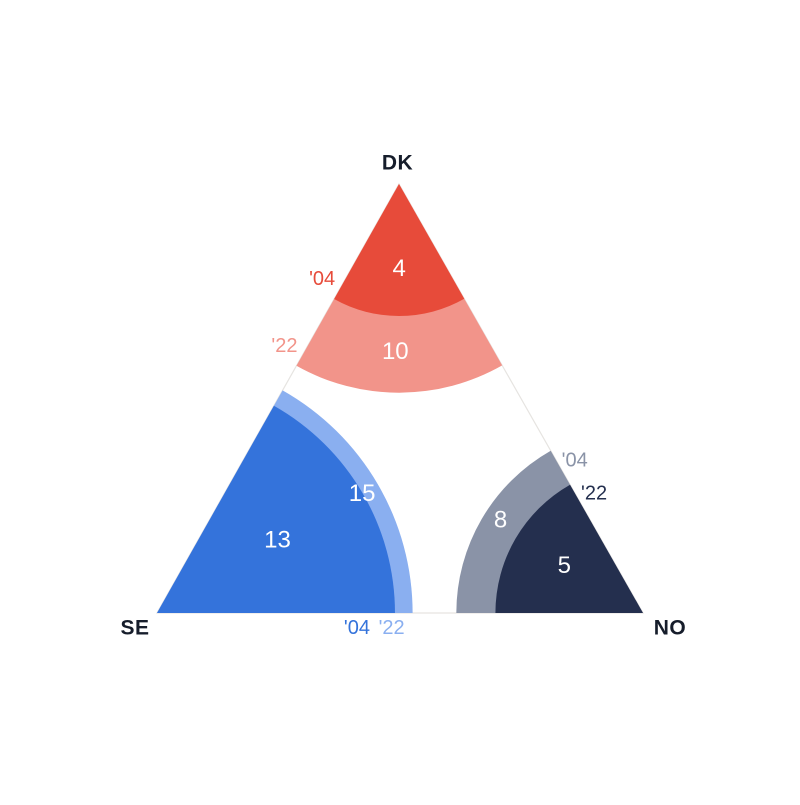 The width and height of the screenshot is (800, 805). I want to click on year-label-no-22: '22, so click(594, 494).